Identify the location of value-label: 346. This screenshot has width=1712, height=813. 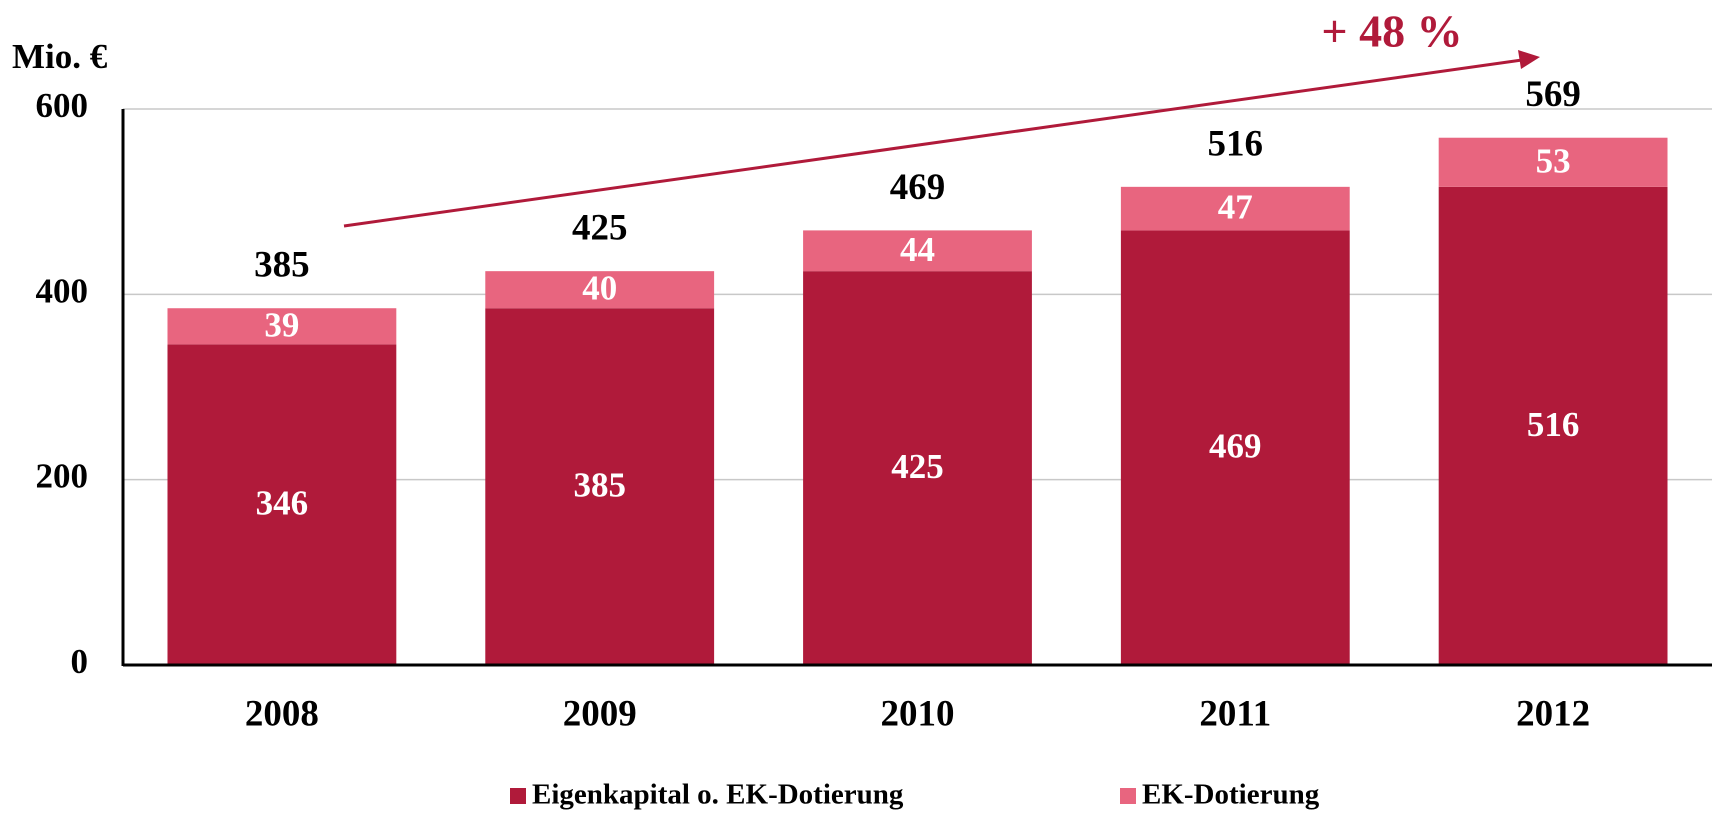
(282, 503).